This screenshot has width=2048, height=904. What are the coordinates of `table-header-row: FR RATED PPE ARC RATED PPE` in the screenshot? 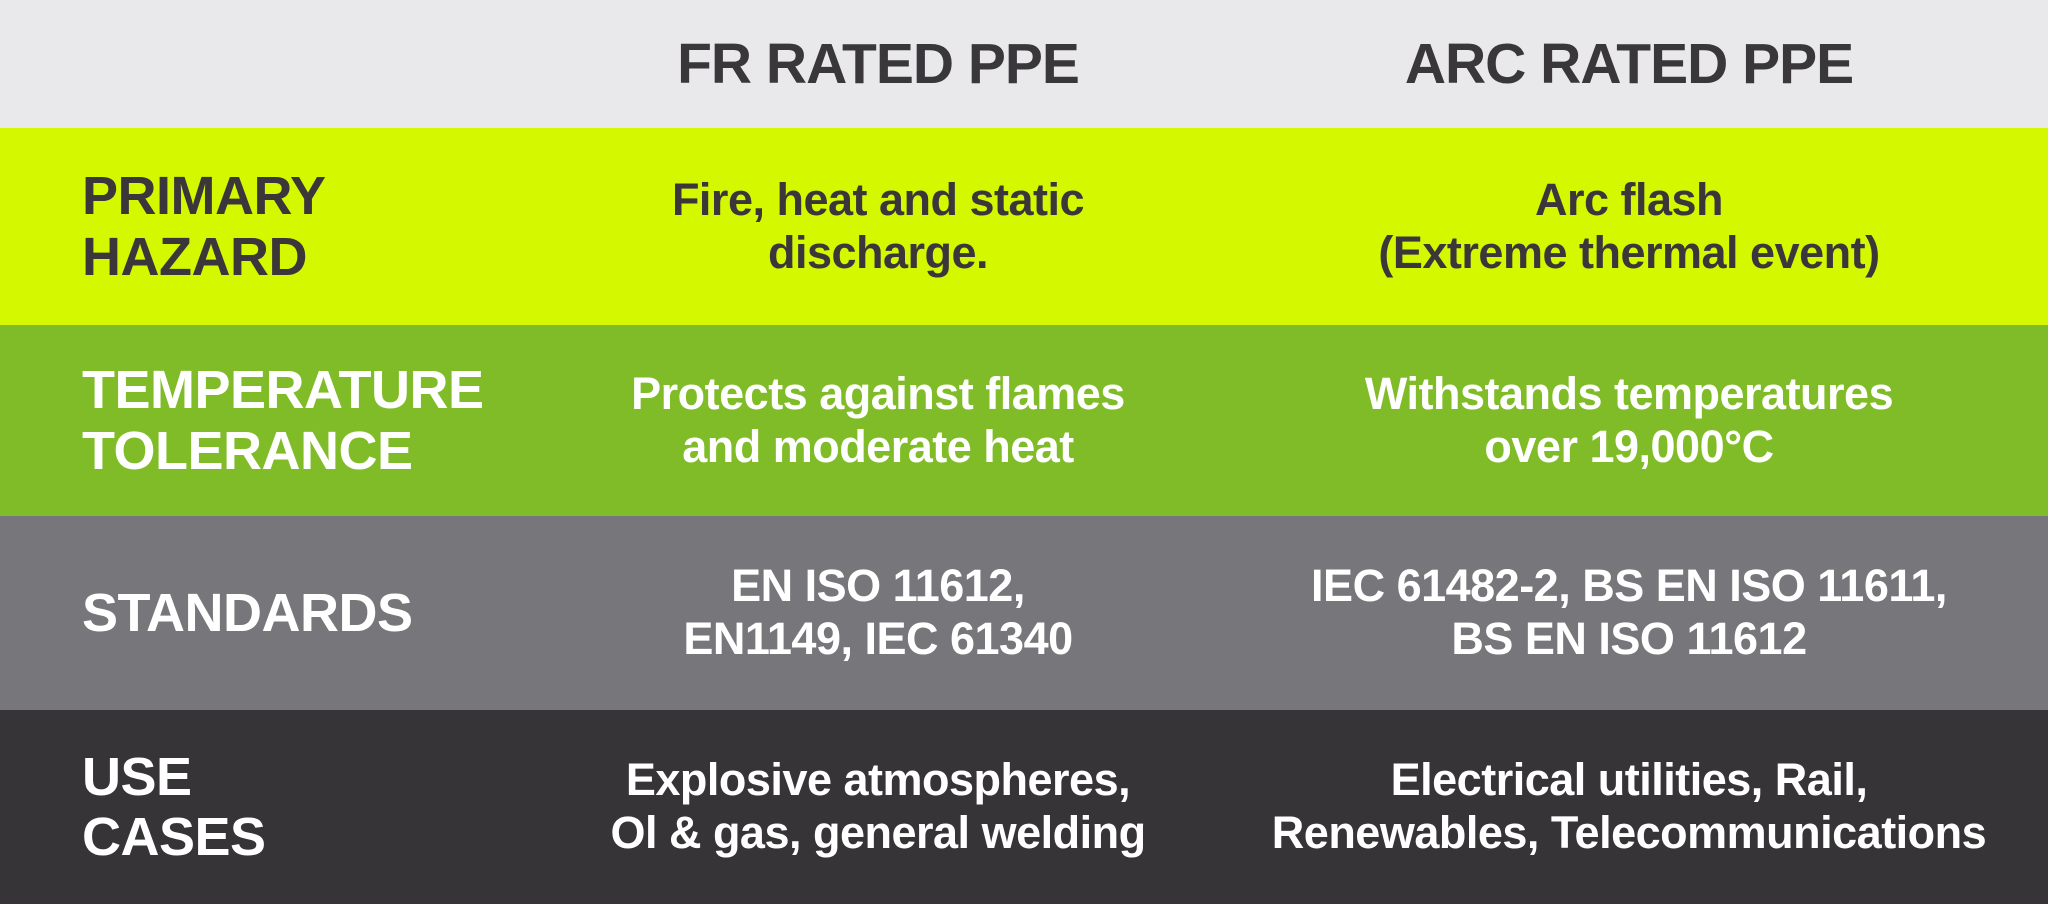 It's located at (1024, 64).